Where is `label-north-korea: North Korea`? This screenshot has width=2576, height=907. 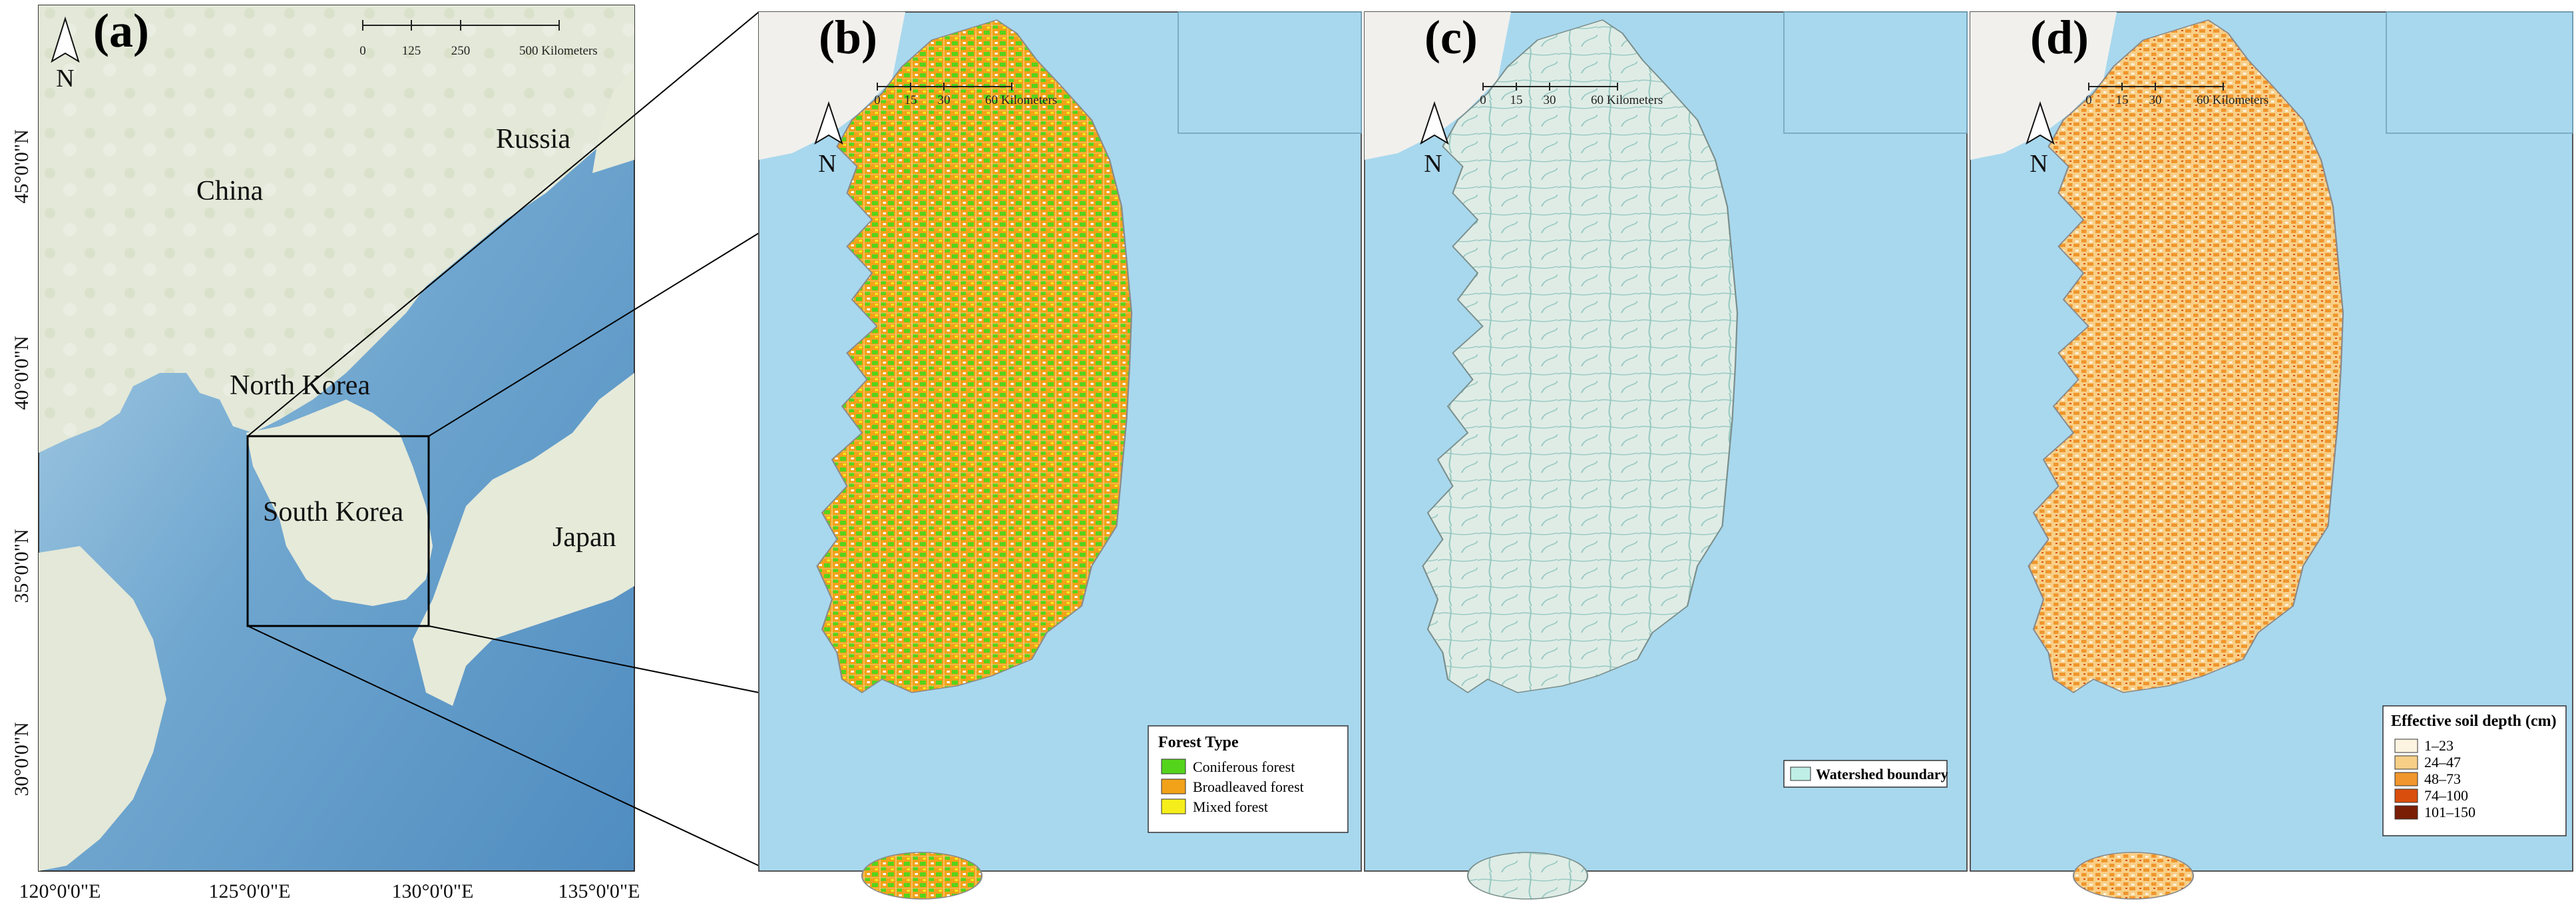 label-north-korea: North Korea is located at coordinates (300, 385).